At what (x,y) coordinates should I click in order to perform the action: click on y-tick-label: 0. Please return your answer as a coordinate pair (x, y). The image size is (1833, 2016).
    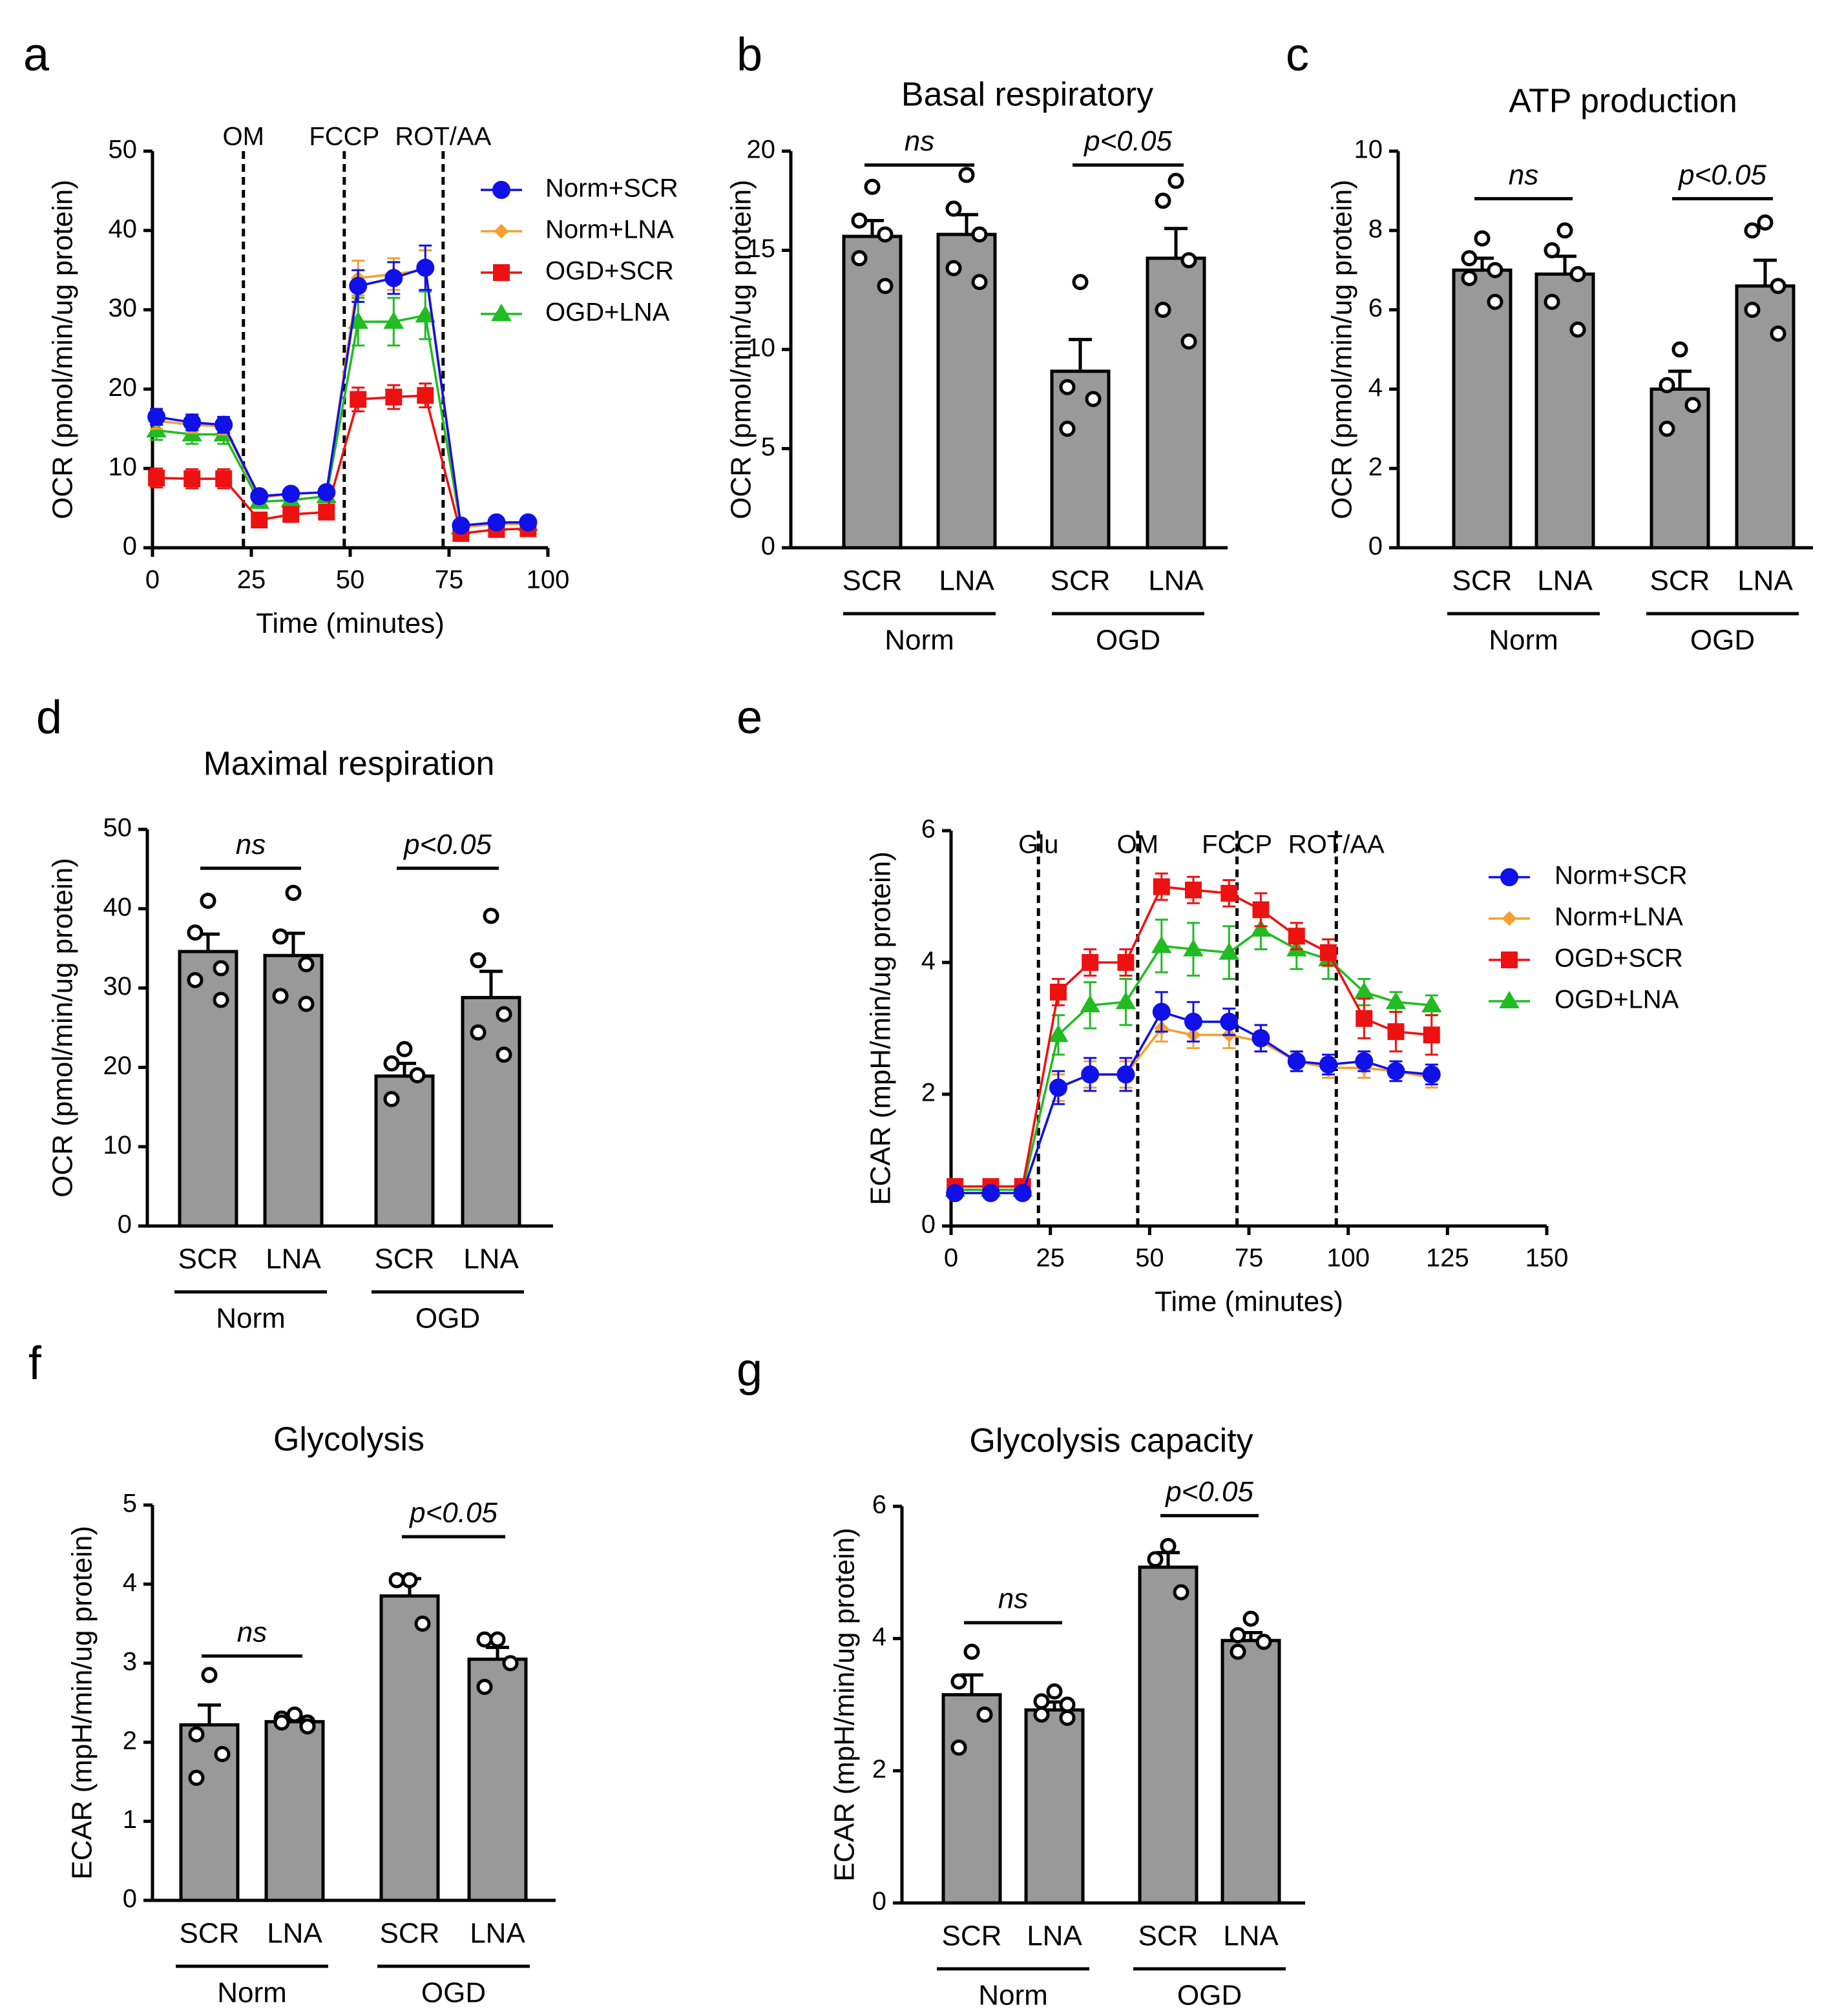
    Looking at the image, I should click on (929, 1225).